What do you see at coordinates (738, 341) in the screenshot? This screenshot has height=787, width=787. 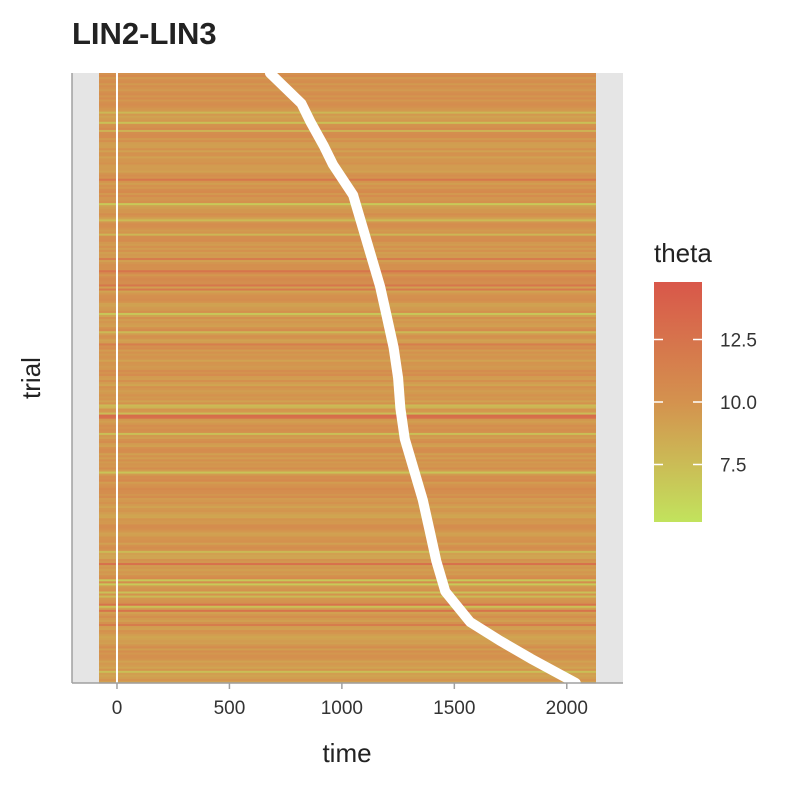 I see `legend-tick-label: 12.5` at bounding box center [738, 341].